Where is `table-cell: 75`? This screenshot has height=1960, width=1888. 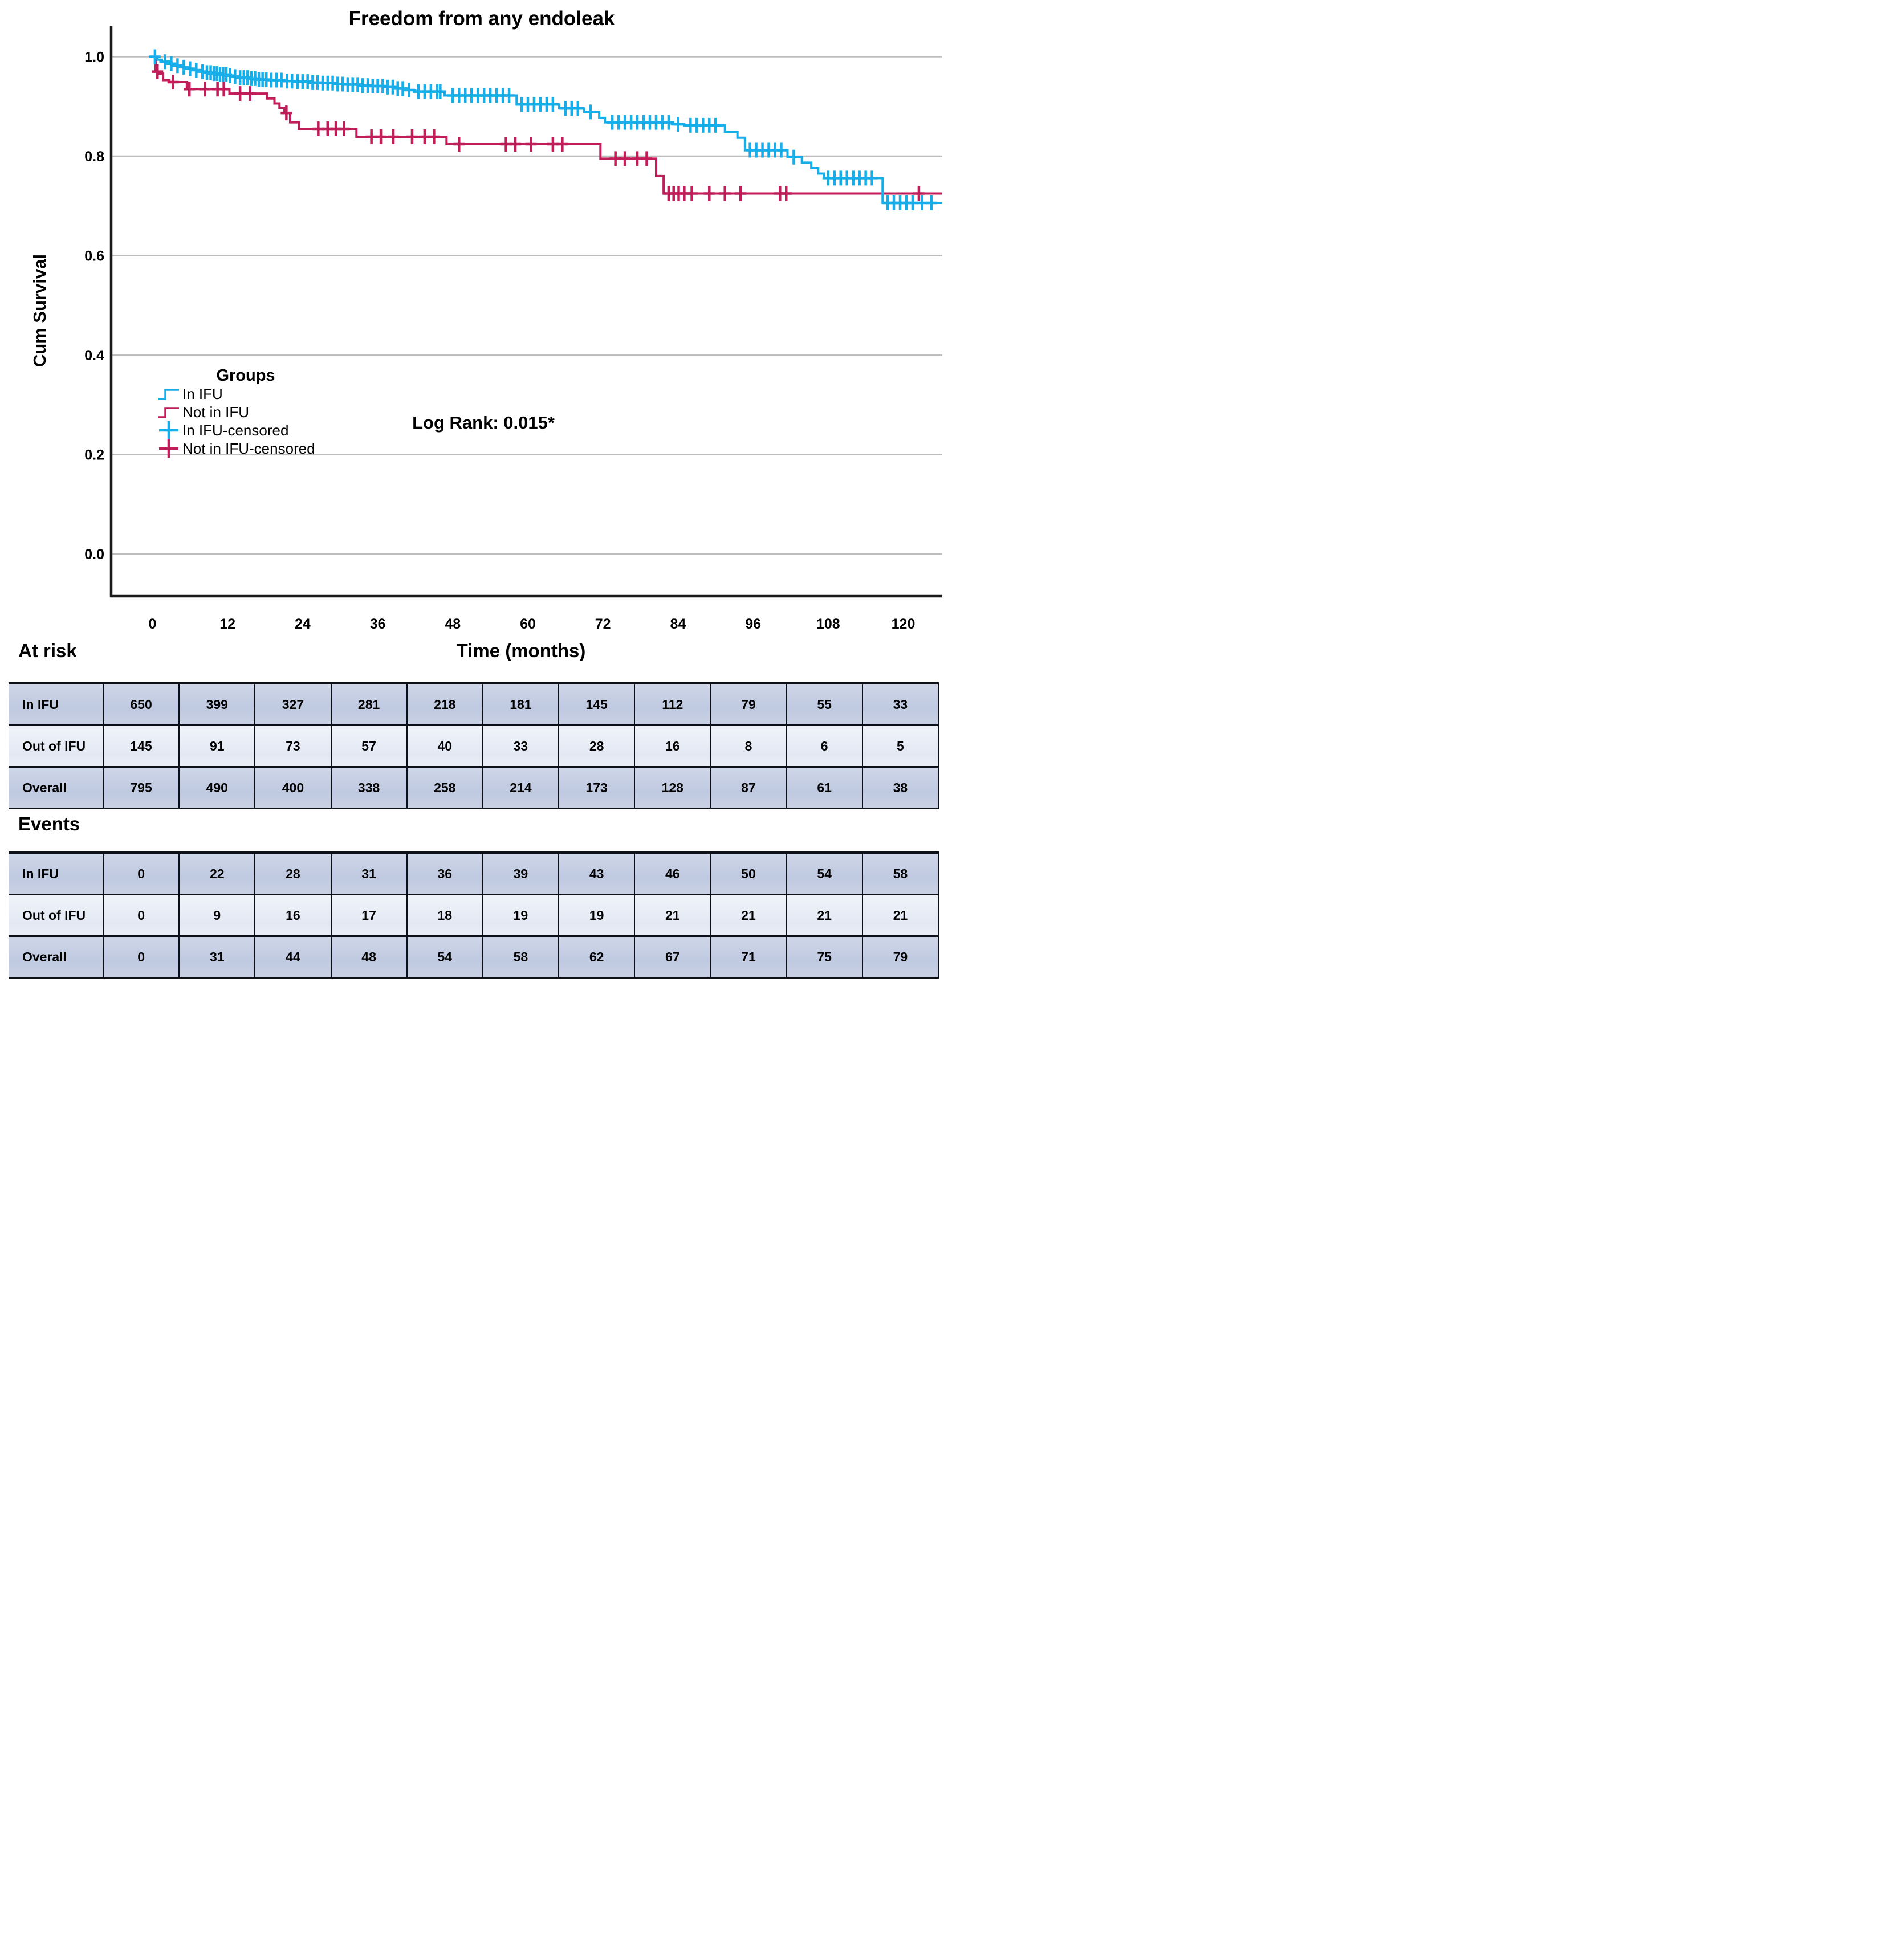 table-cell: 75 is located at coordinates (824, 957).